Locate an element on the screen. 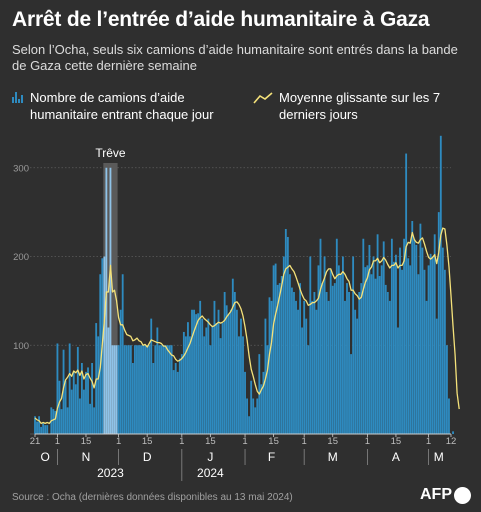  month-label: A is located at coordinates (396, 457).